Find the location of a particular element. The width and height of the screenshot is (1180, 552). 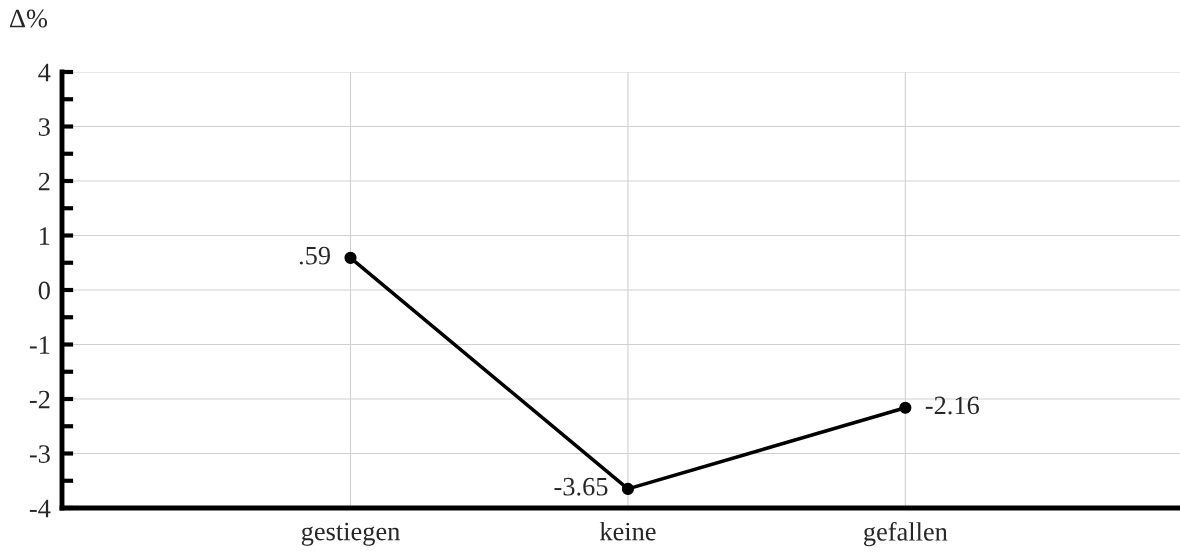

y-tick-label: -4 is located at coordinates (40, 508).